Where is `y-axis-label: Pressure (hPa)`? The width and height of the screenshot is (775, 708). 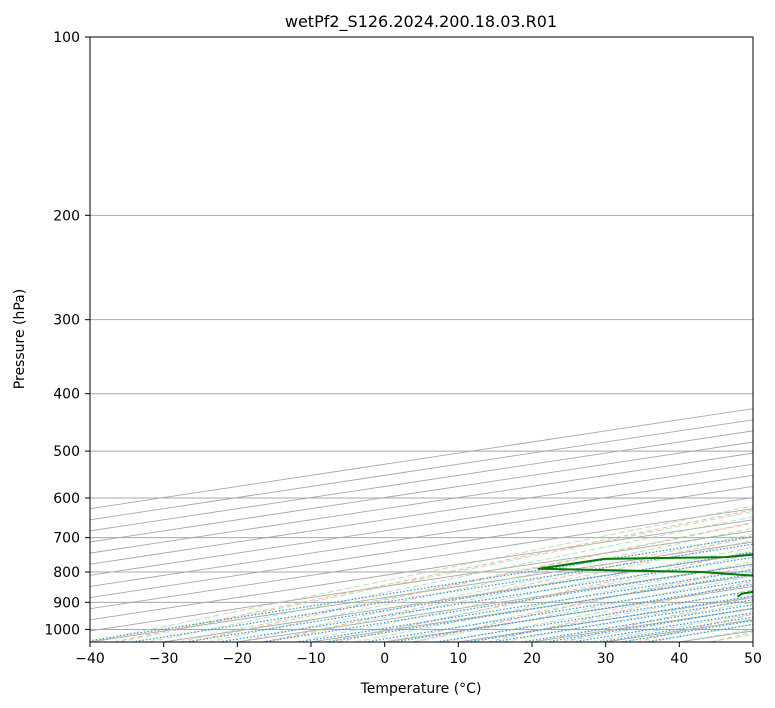 y-axis-label: Pressure (hPa) is located at coordinates (20, 339).